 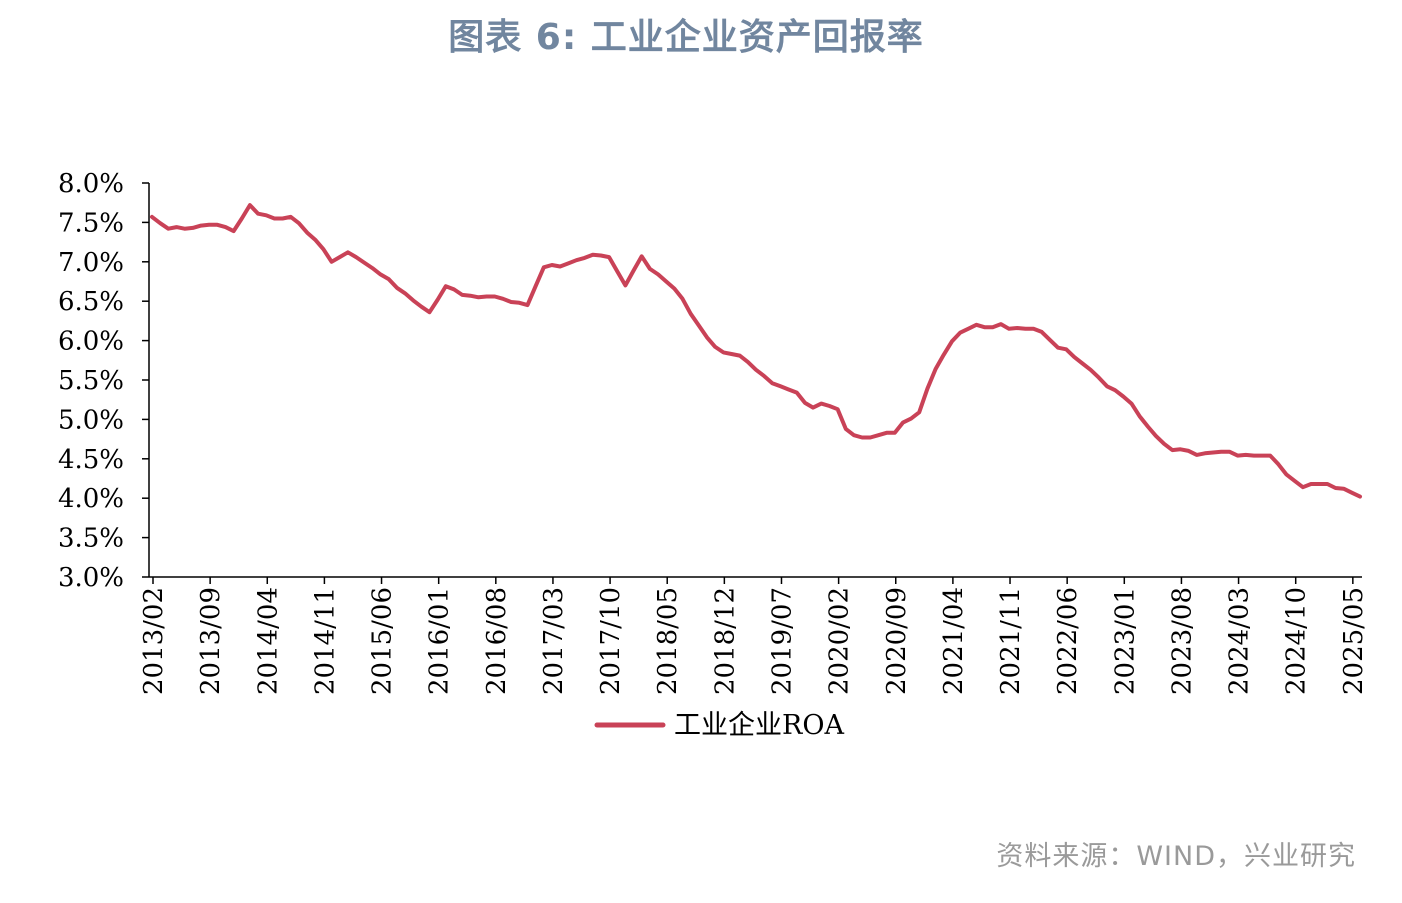 I want to click on x-tick-label: 2024/03, so click(x=1240, y=641).